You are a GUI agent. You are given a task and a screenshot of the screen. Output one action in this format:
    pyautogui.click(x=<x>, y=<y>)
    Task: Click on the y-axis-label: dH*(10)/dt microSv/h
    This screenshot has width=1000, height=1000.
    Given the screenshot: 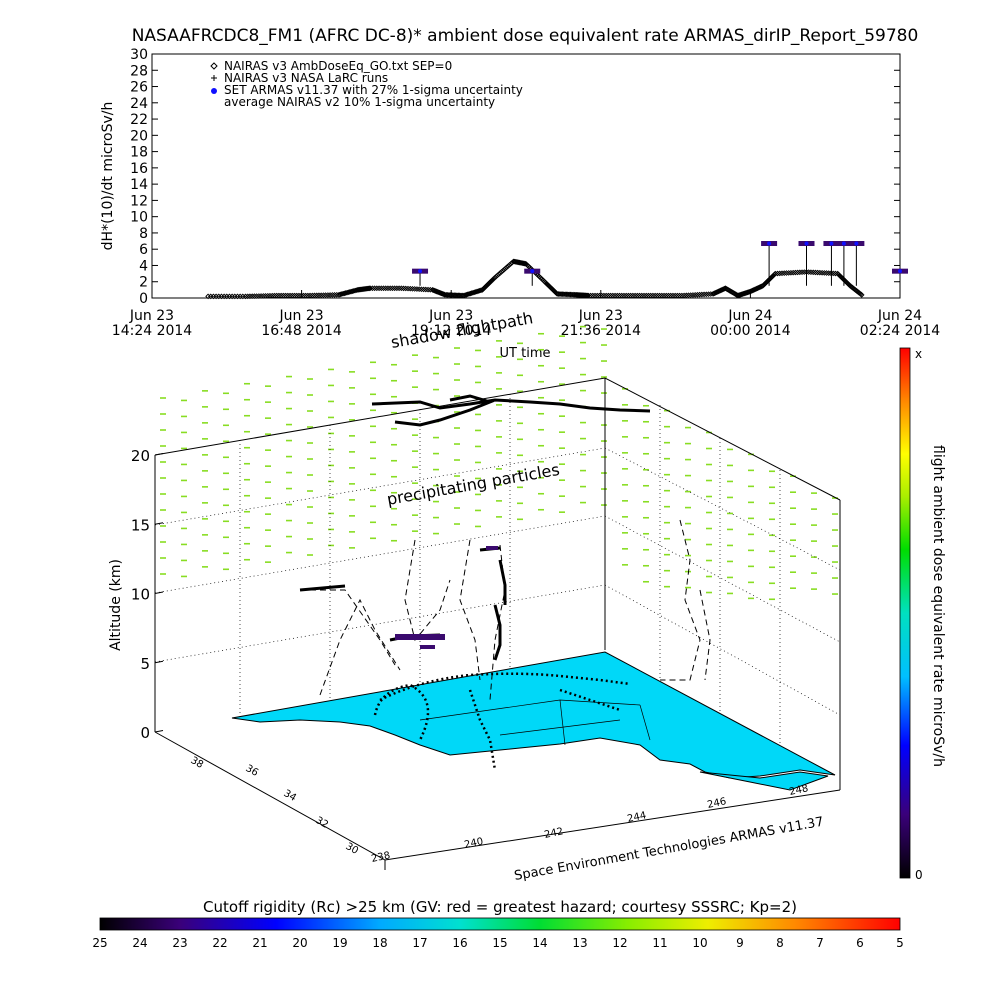 What is the action you would take?
    pyautogui.click(x=108, y=176)
    